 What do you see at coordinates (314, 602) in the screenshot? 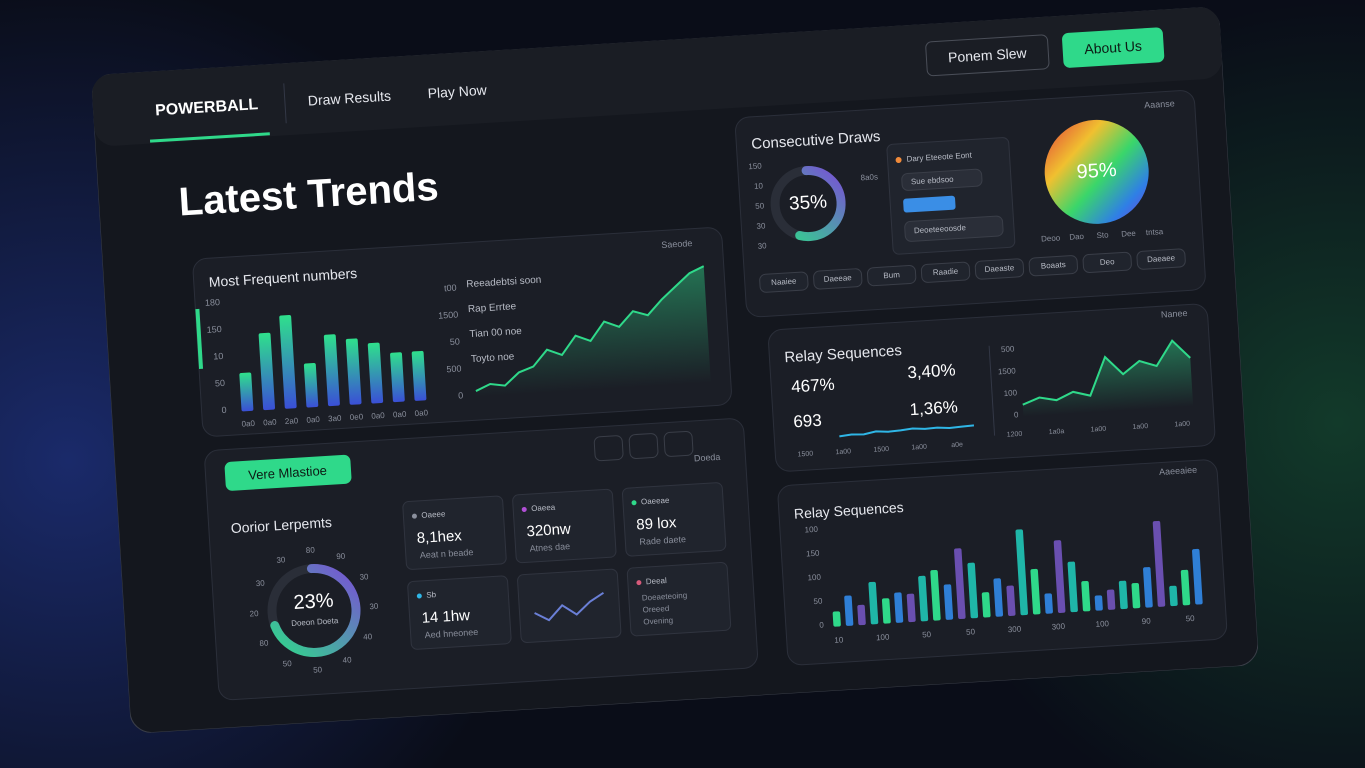
I see `label: 23%` at bounding box center [314, 602].